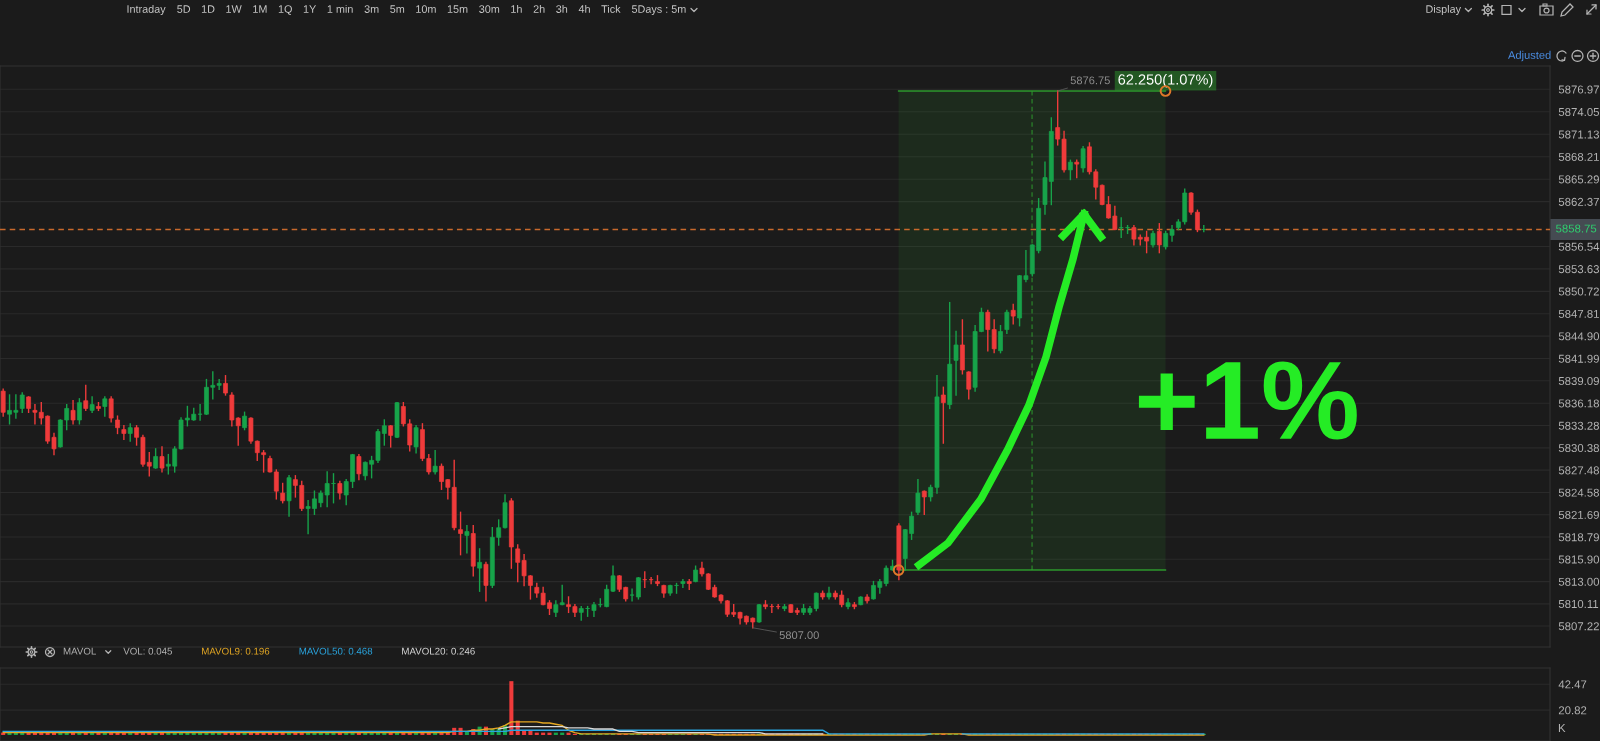 Image resolution: width=1600 pixels, height=741 pixels. What do you see at coordinates (148, 651) in the screenshot?
I see `text: VOL: 0.045` at bounding box center [148, 651].